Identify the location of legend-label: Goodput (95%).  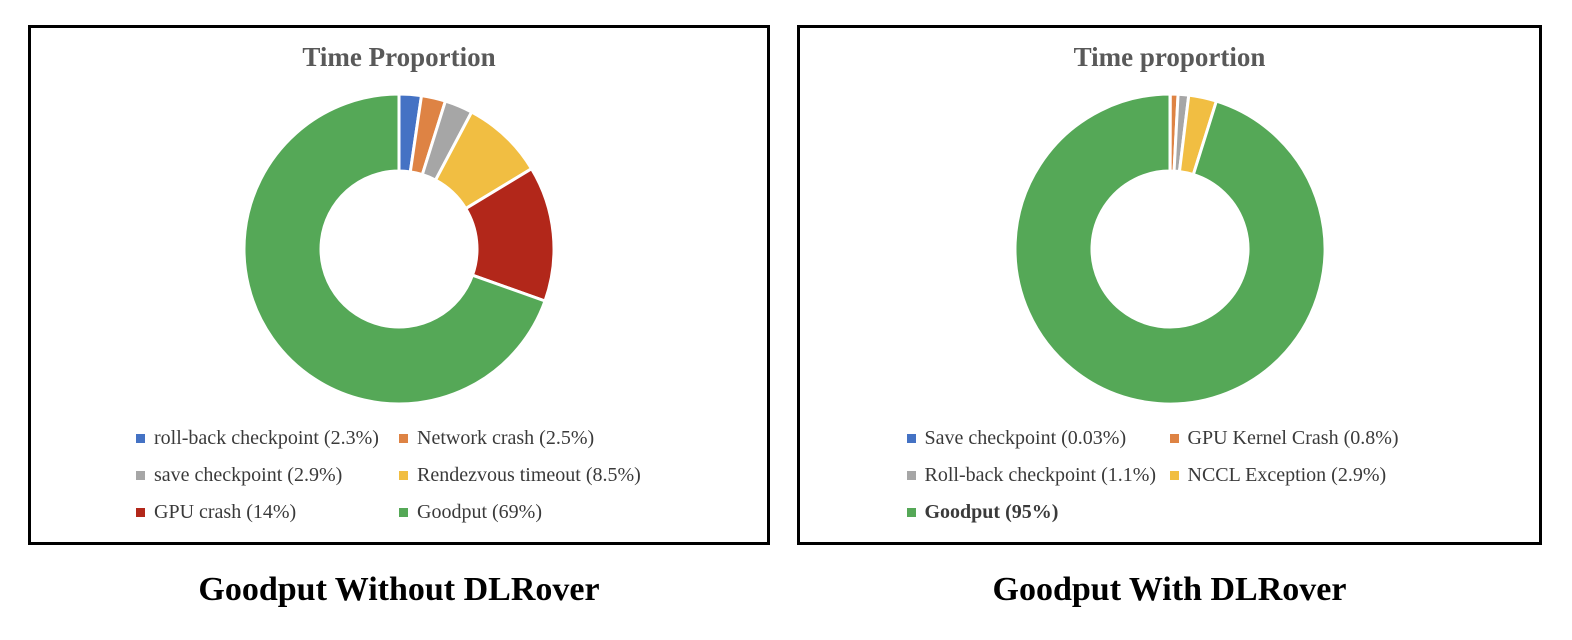
(991, 512).